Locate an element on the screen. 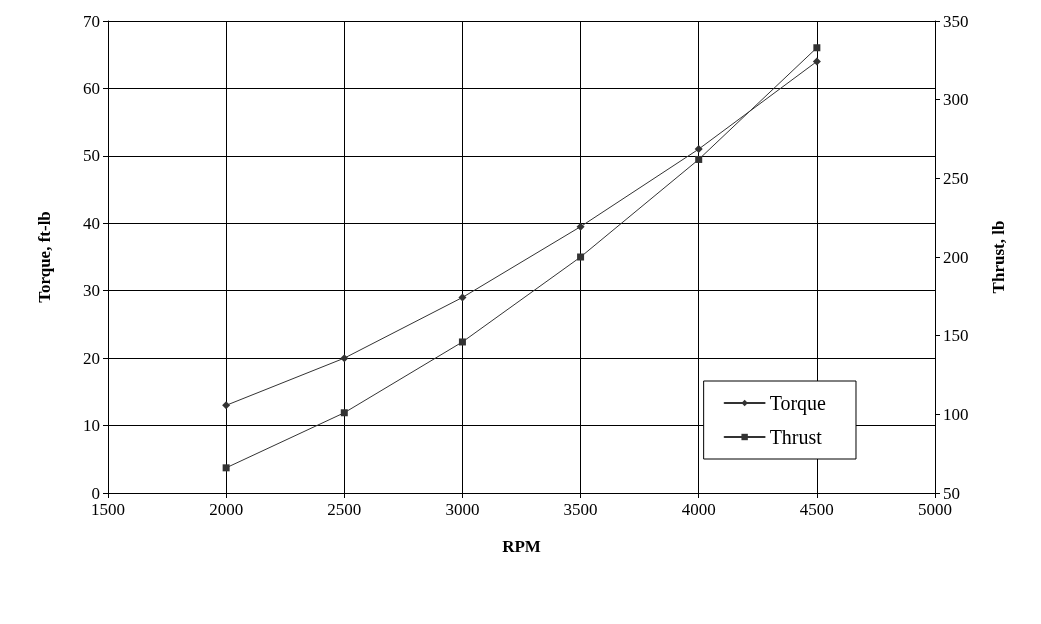 The width and height of the screenshot is (1041, 624). y2-tick-label: 200 is located at coordinates (956, 257).